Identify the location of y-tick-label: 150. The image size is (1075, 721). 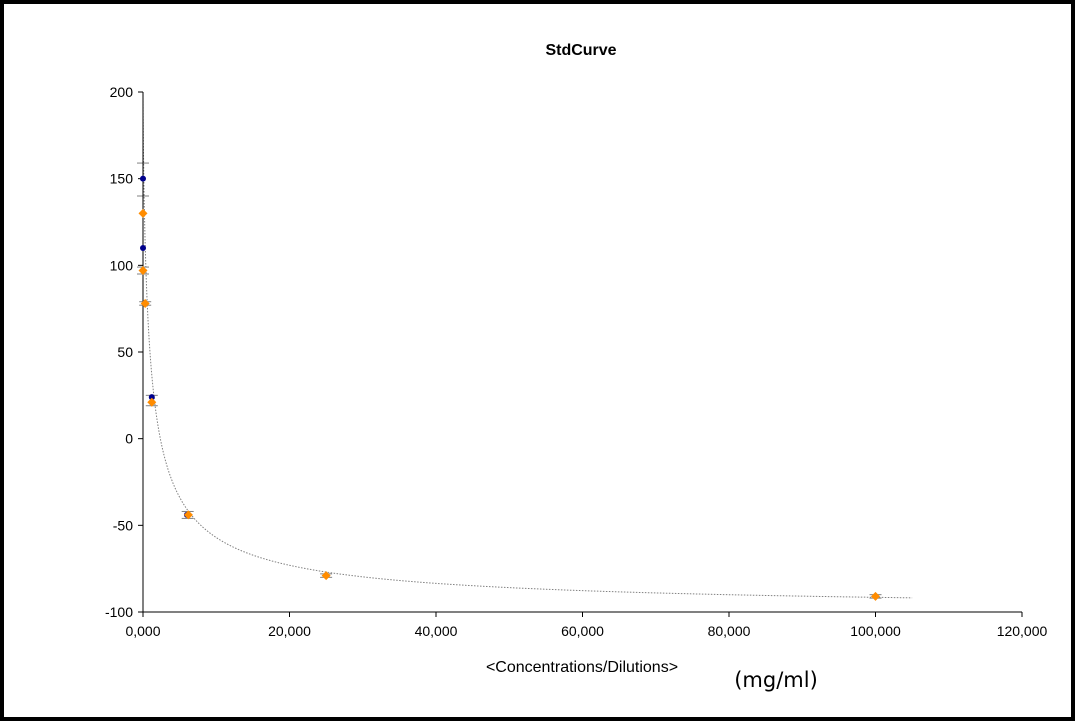
(122, 179).